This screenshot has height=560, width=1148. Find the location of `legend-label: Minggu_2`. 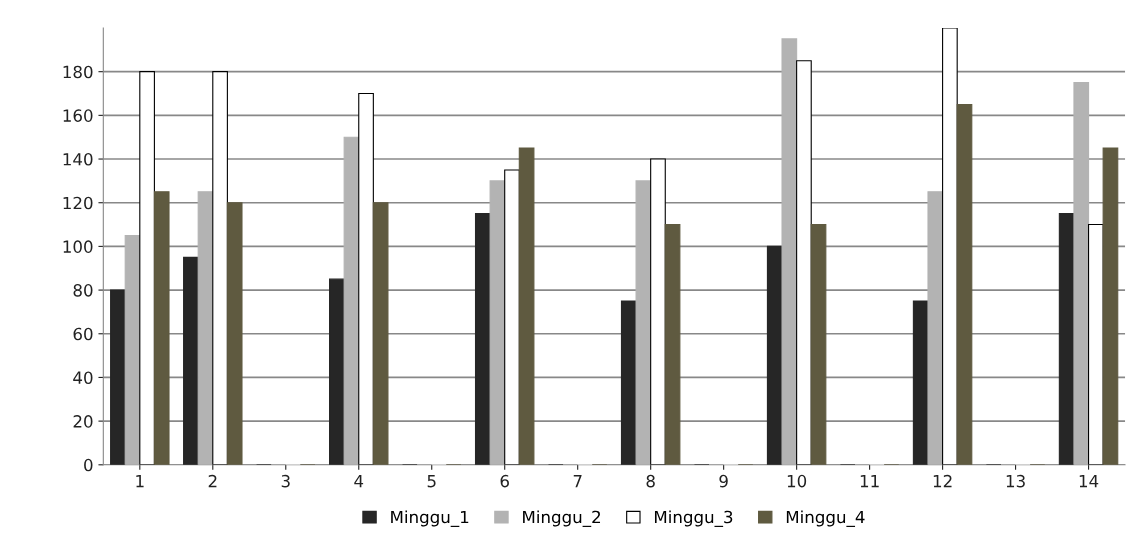

legend-label: Minggu_2 is located at coordinates (562, 518).